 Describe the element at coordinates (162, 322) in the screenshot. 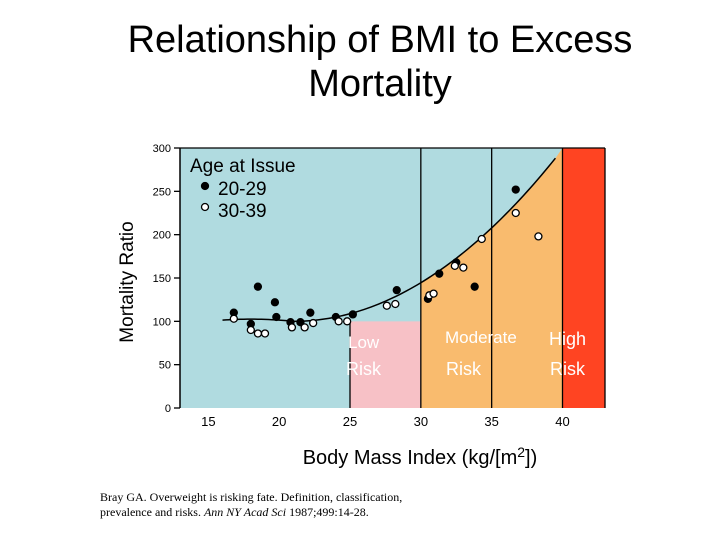

I see `y-tick-label-100: 100` at that location.